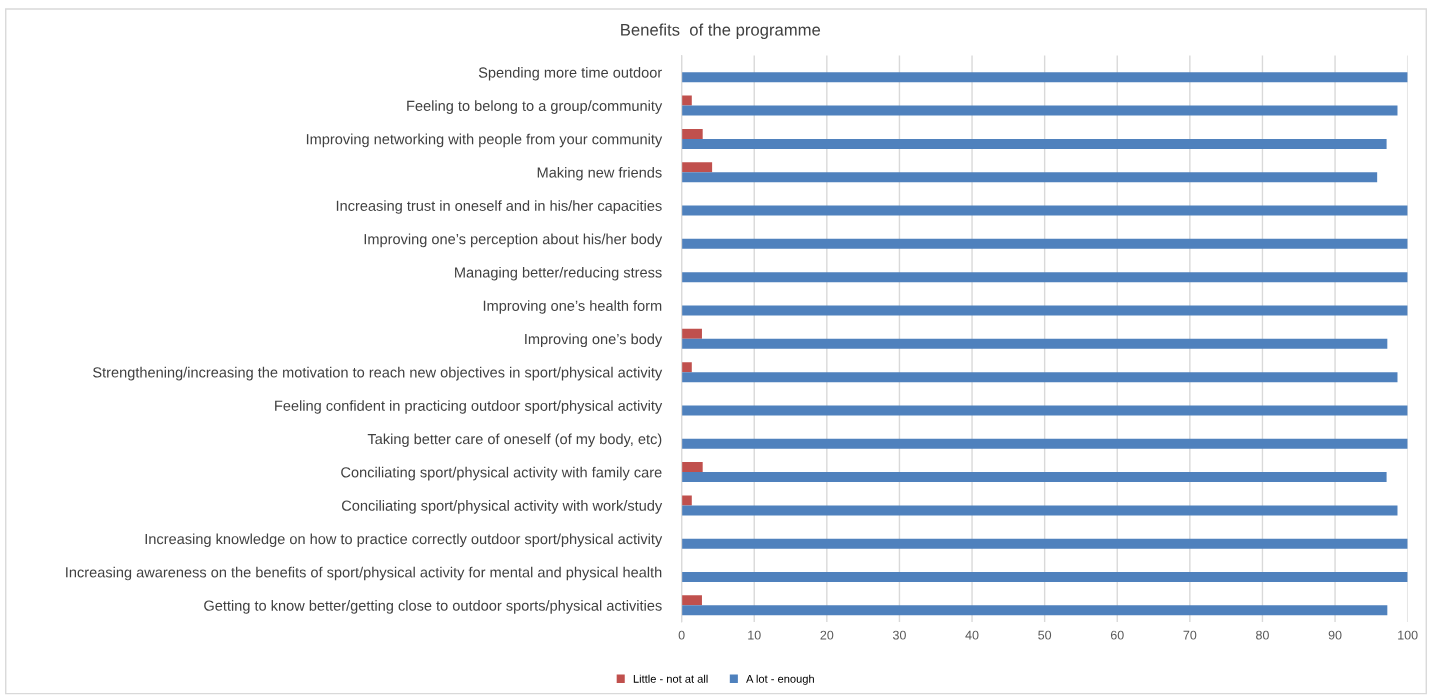 The height and width of the screenshot is (695, 1432). I want to click on y-tick-label: Feeling confident in practicing outdoor sport/physical activity, so click(469, 407).